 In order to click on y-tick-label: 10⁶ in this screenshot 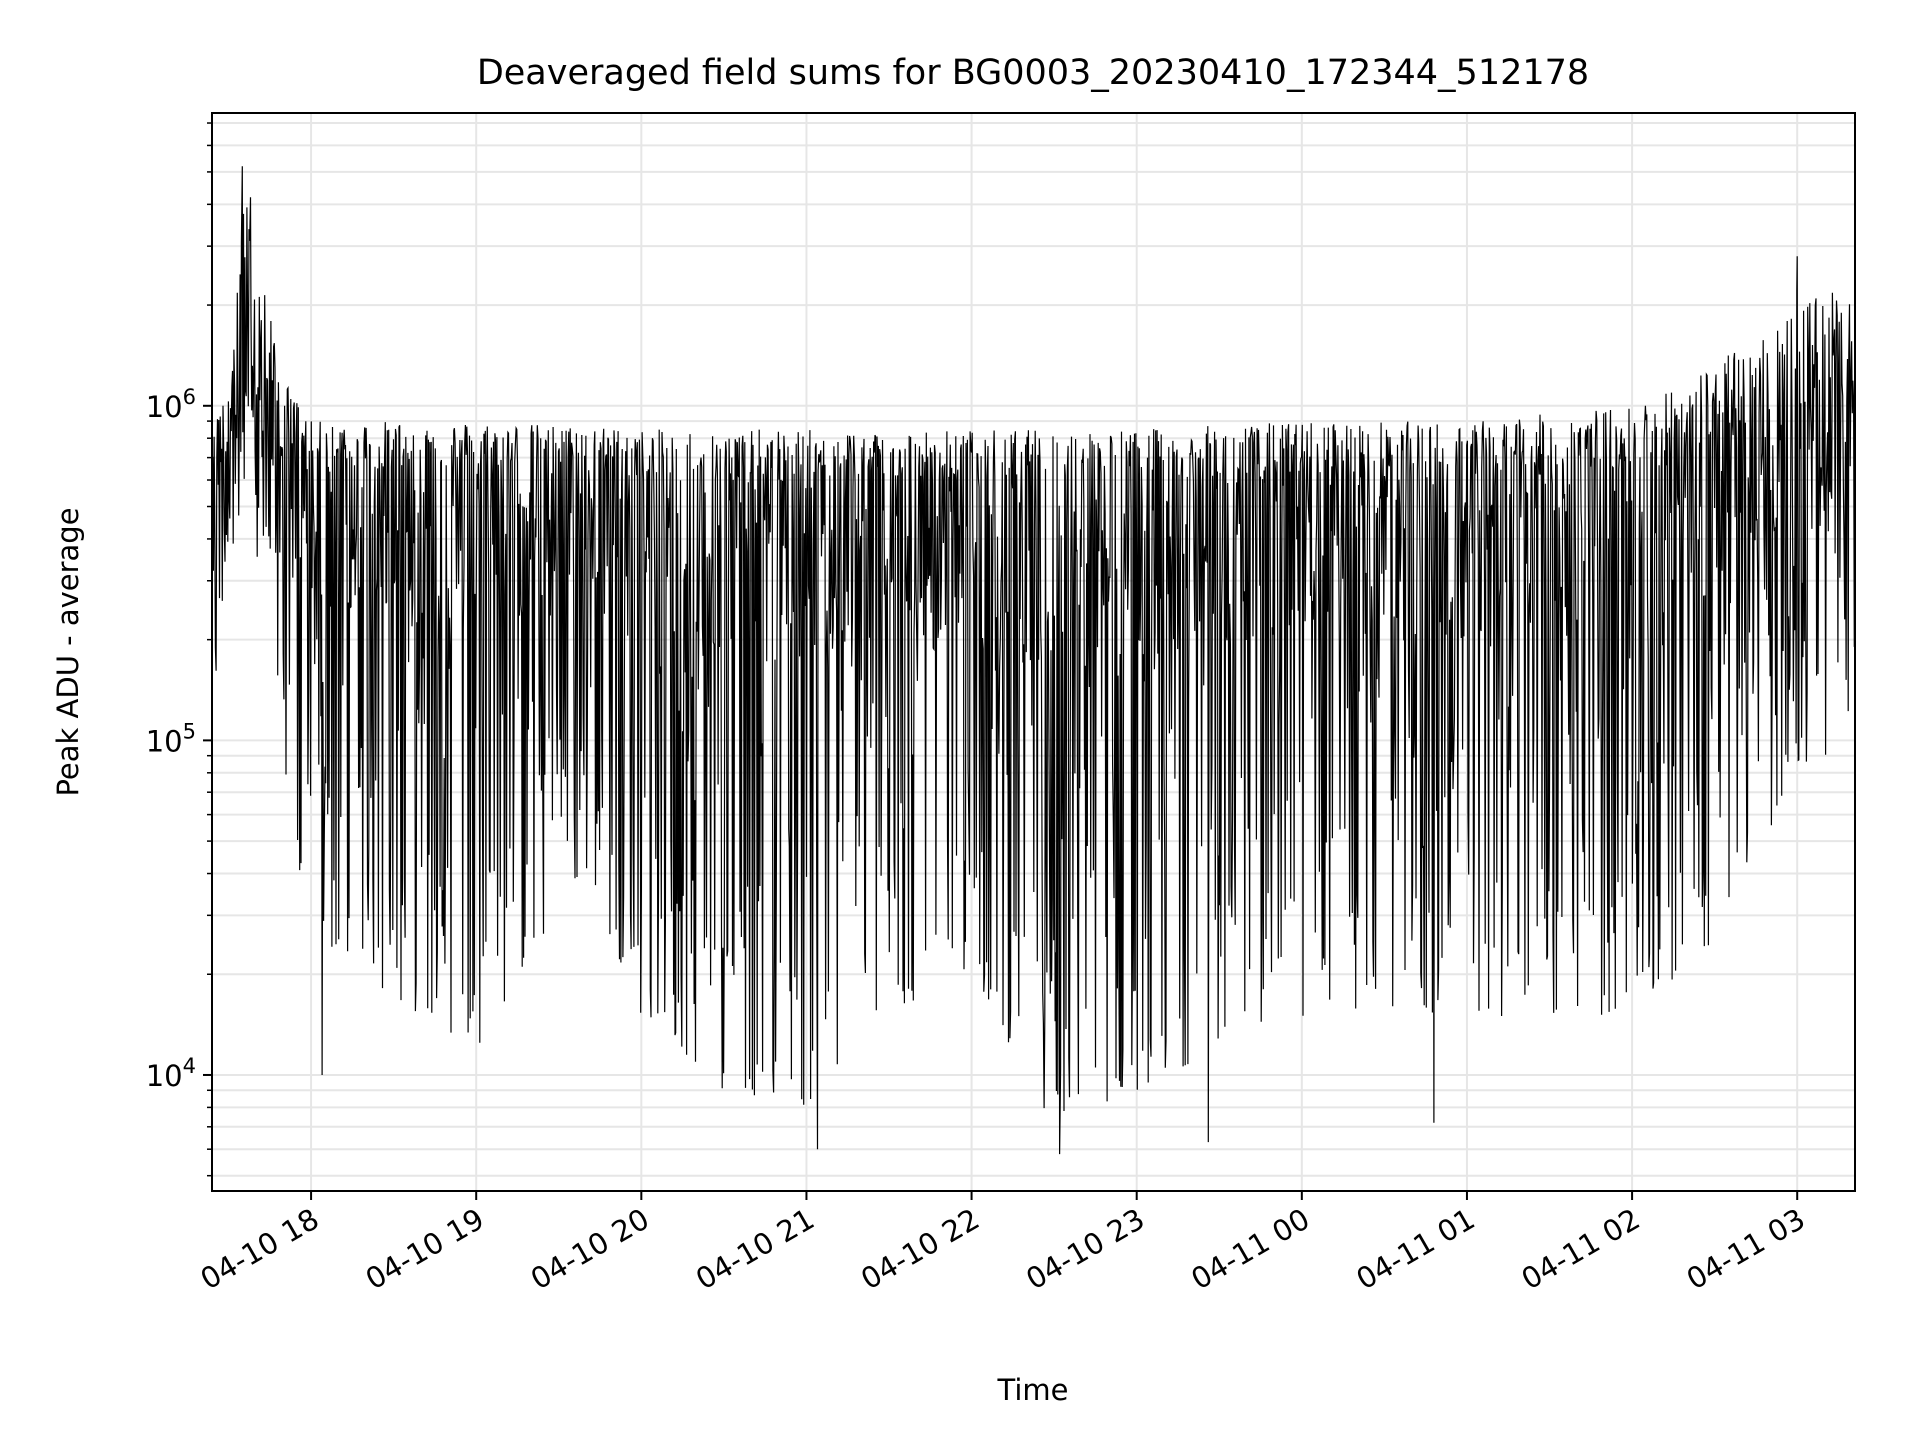, I will do `click(171, 404)`.